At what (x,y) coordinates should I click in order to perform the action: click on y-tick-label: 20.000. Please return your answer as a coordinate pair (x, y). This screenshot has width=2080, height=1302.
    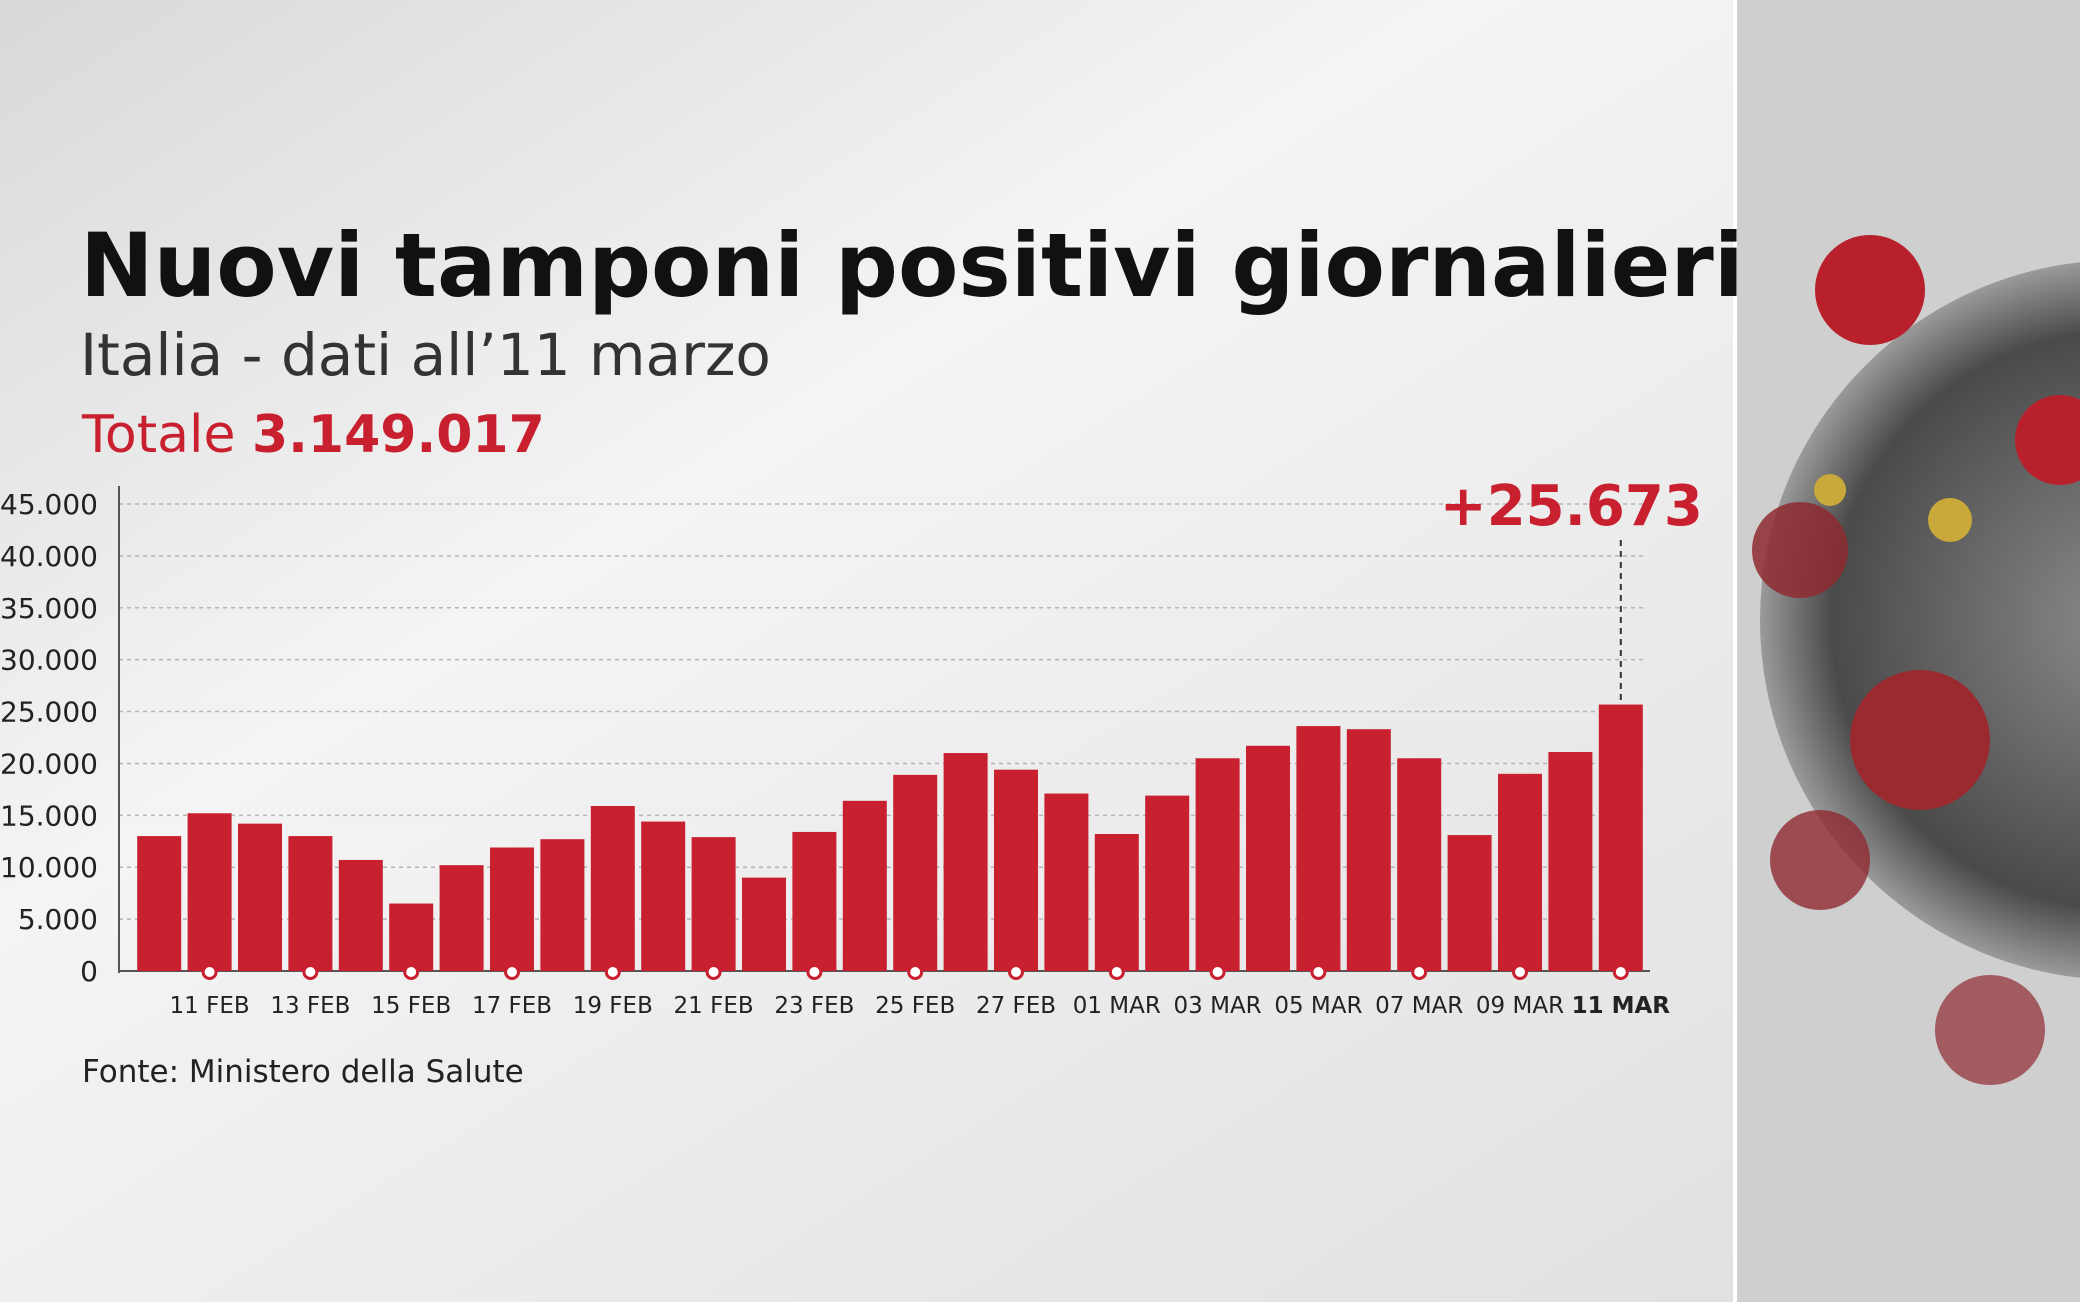
    Looking at the image, I should click on (49, 763).